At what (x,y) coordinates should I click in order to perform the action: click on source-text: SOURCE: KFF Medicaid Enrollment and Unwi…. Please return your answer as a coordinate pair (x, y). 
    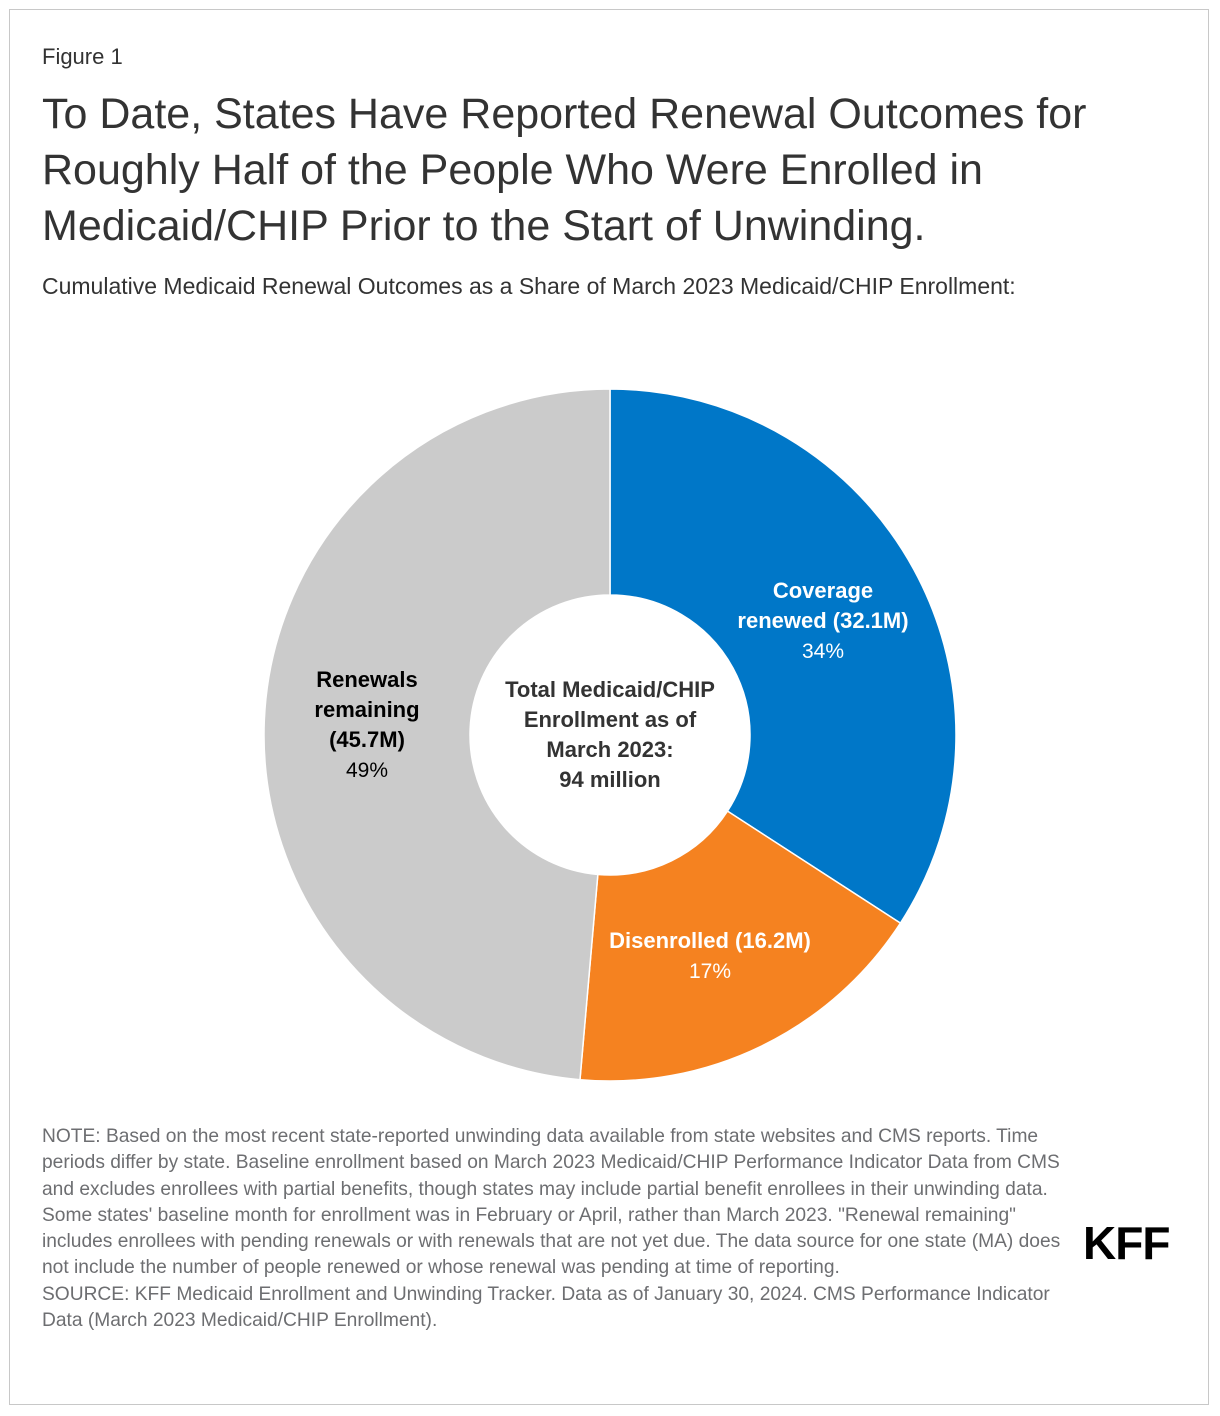
    Looking at the image, I should click on (546, 1307).